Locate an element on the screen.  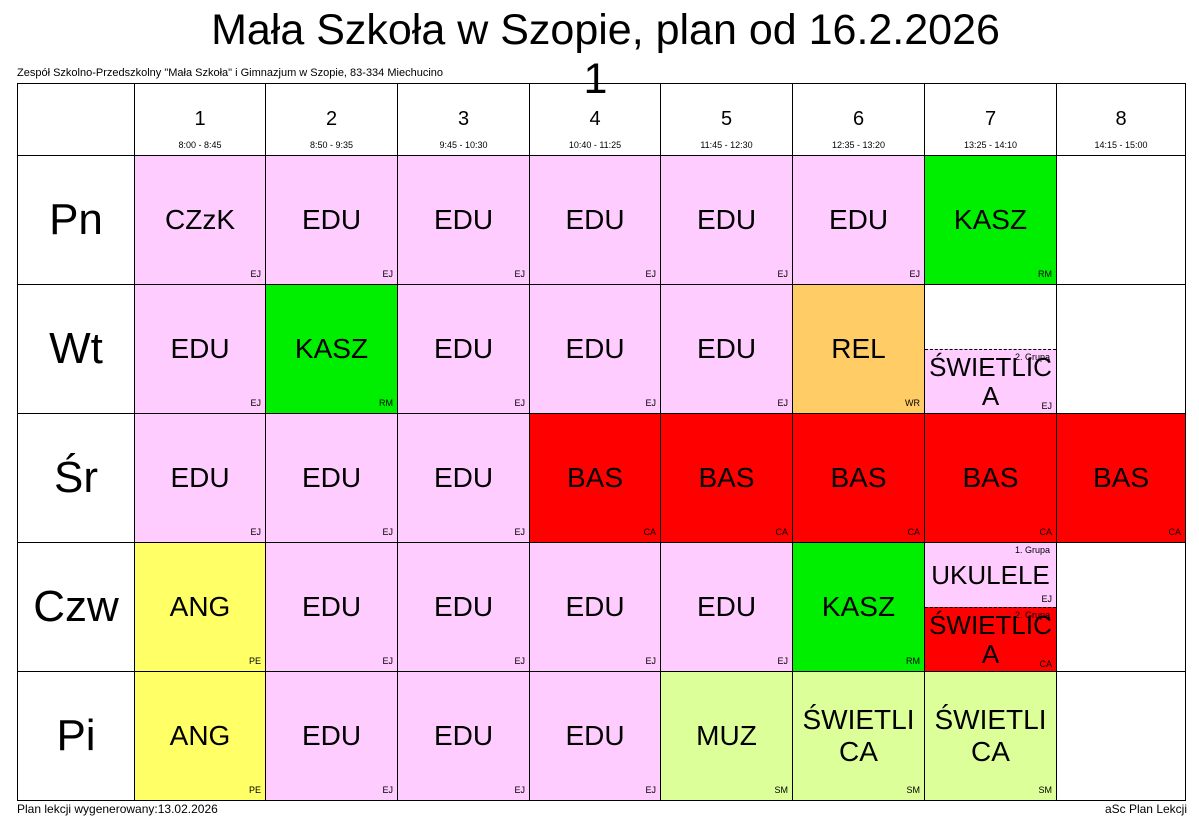
period-number: 3 is located at coordinates (463, 119).